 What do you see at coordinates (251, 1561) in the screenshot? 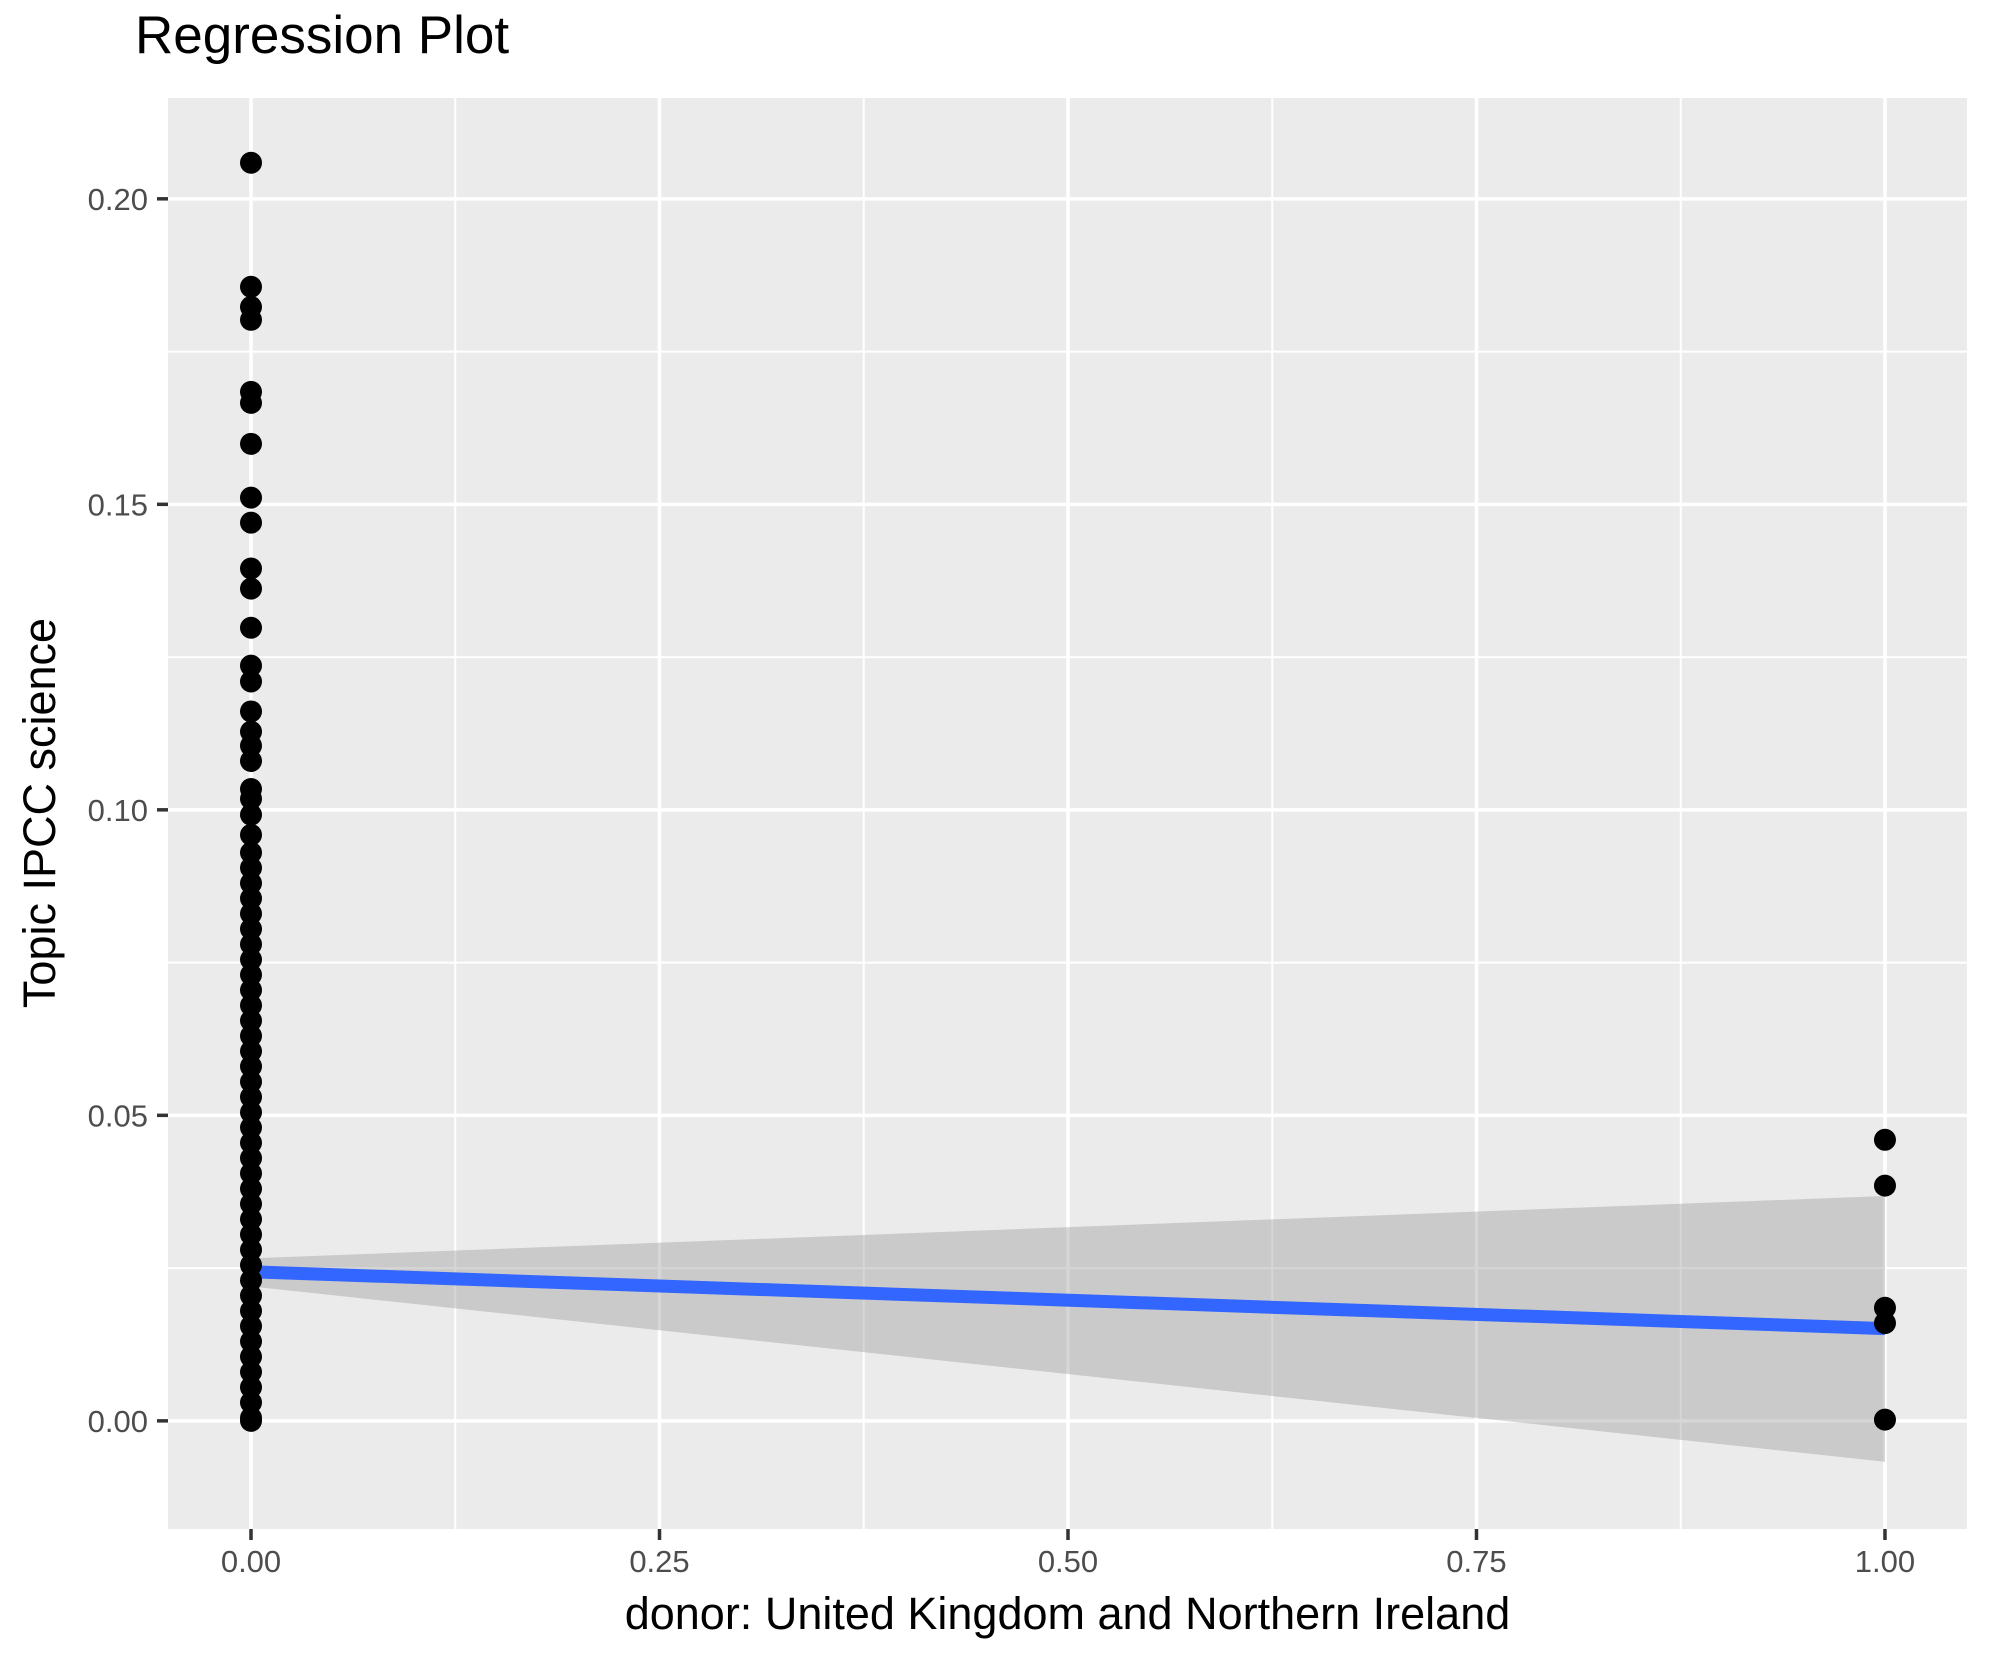
I see `x-tick-label: 0.00` at bounding box center [251, 1561].